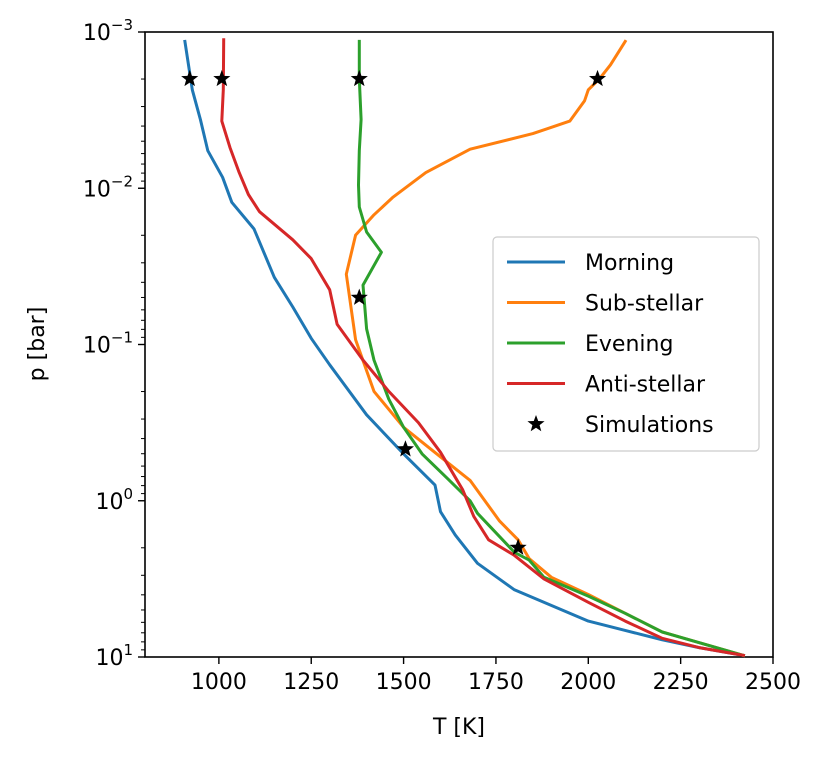  What do you see at coordinates (404, 682) in the screenshot?
I see `x-tick-label: 1500` at bounding box center [404, 682].